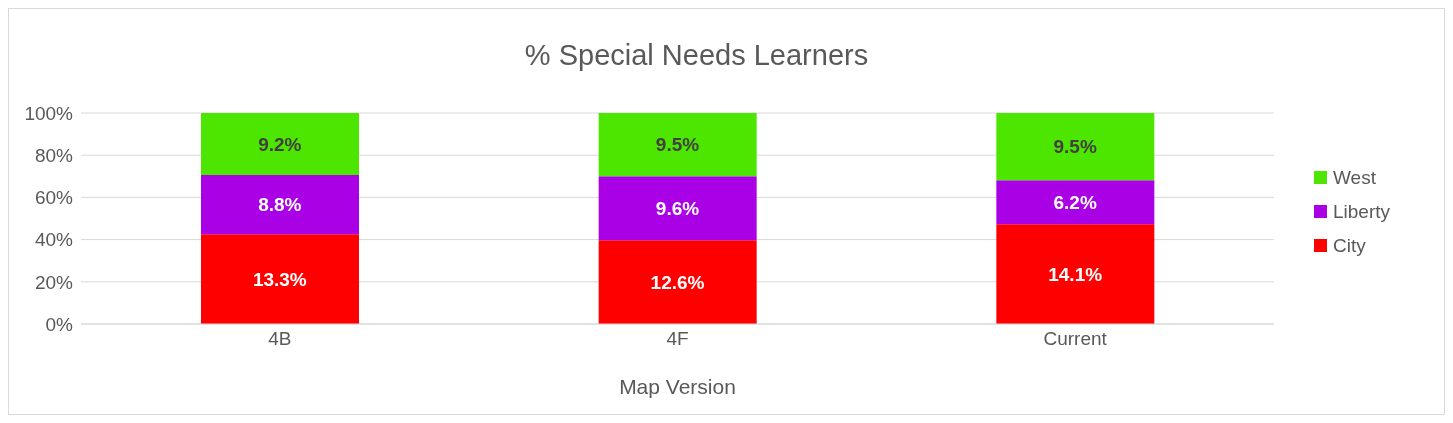  I want to click on annotation: 9.6%, so click(677, 209).